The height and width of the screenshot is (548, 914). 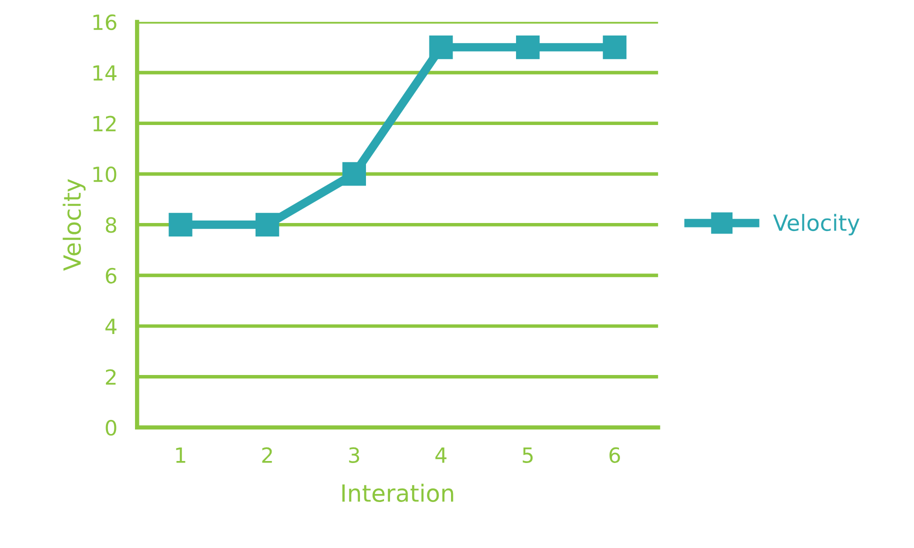 I want to click on x-tick-label: 6, so click(x=614, y=455).